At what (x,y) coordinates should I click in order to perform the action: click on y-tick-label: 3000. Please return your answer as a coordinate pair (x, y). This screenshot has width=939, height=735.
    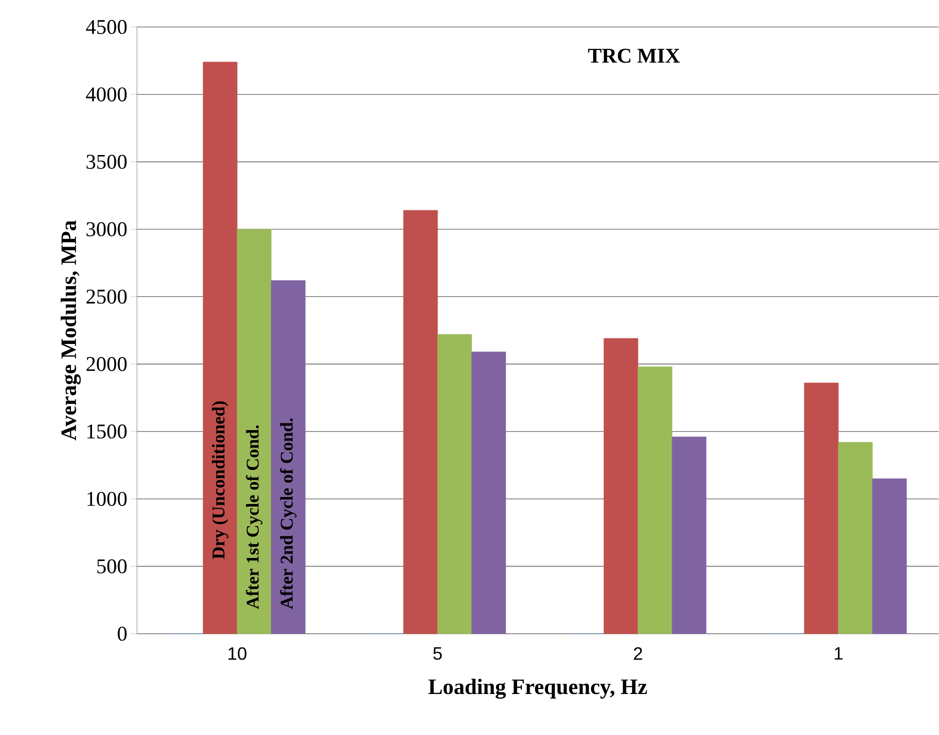
    Looking at the image, I should click on (106, 229).